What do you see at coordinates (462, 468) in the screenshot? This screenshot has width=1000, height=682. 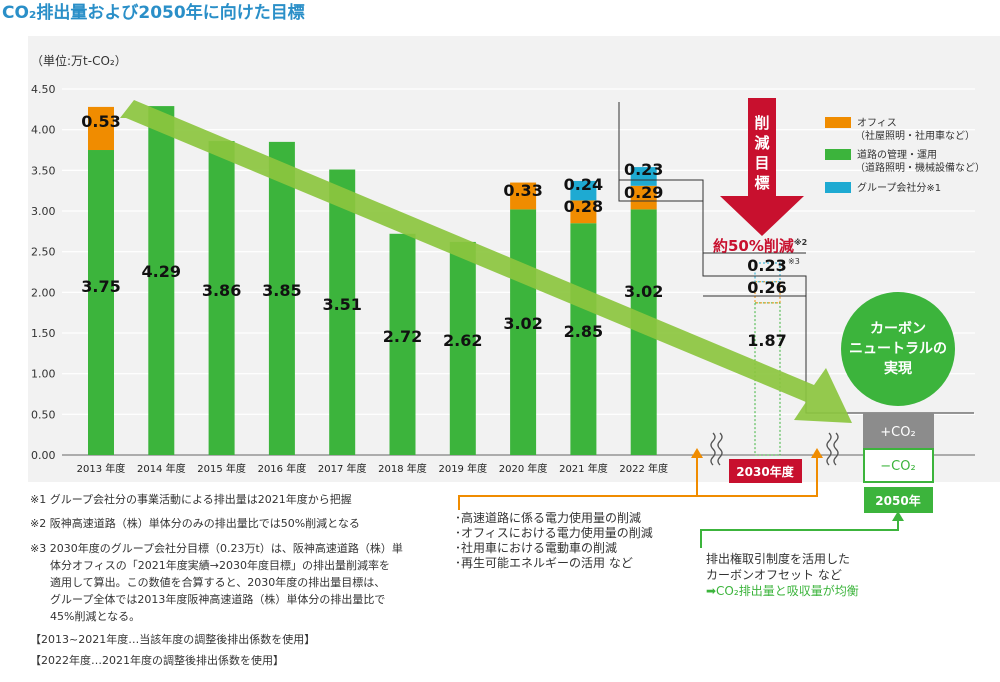 I see `x-tick-label: 2019 年度` at bounding box center [462, 468].